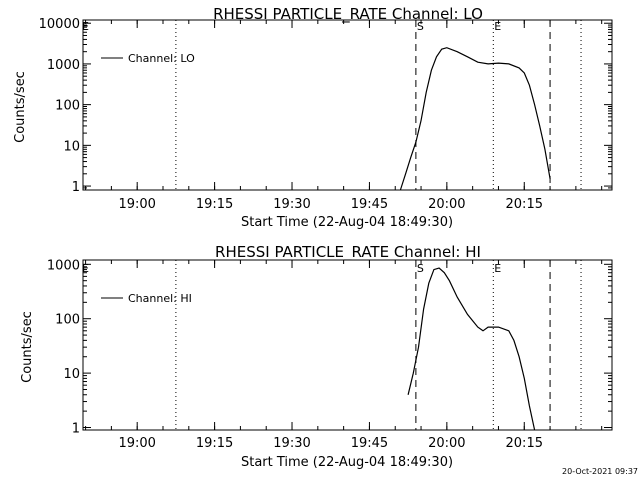 This screenshot has height=480, width=640. I want to click on legend-label-hi: Channel: HI, so click(160, 298).